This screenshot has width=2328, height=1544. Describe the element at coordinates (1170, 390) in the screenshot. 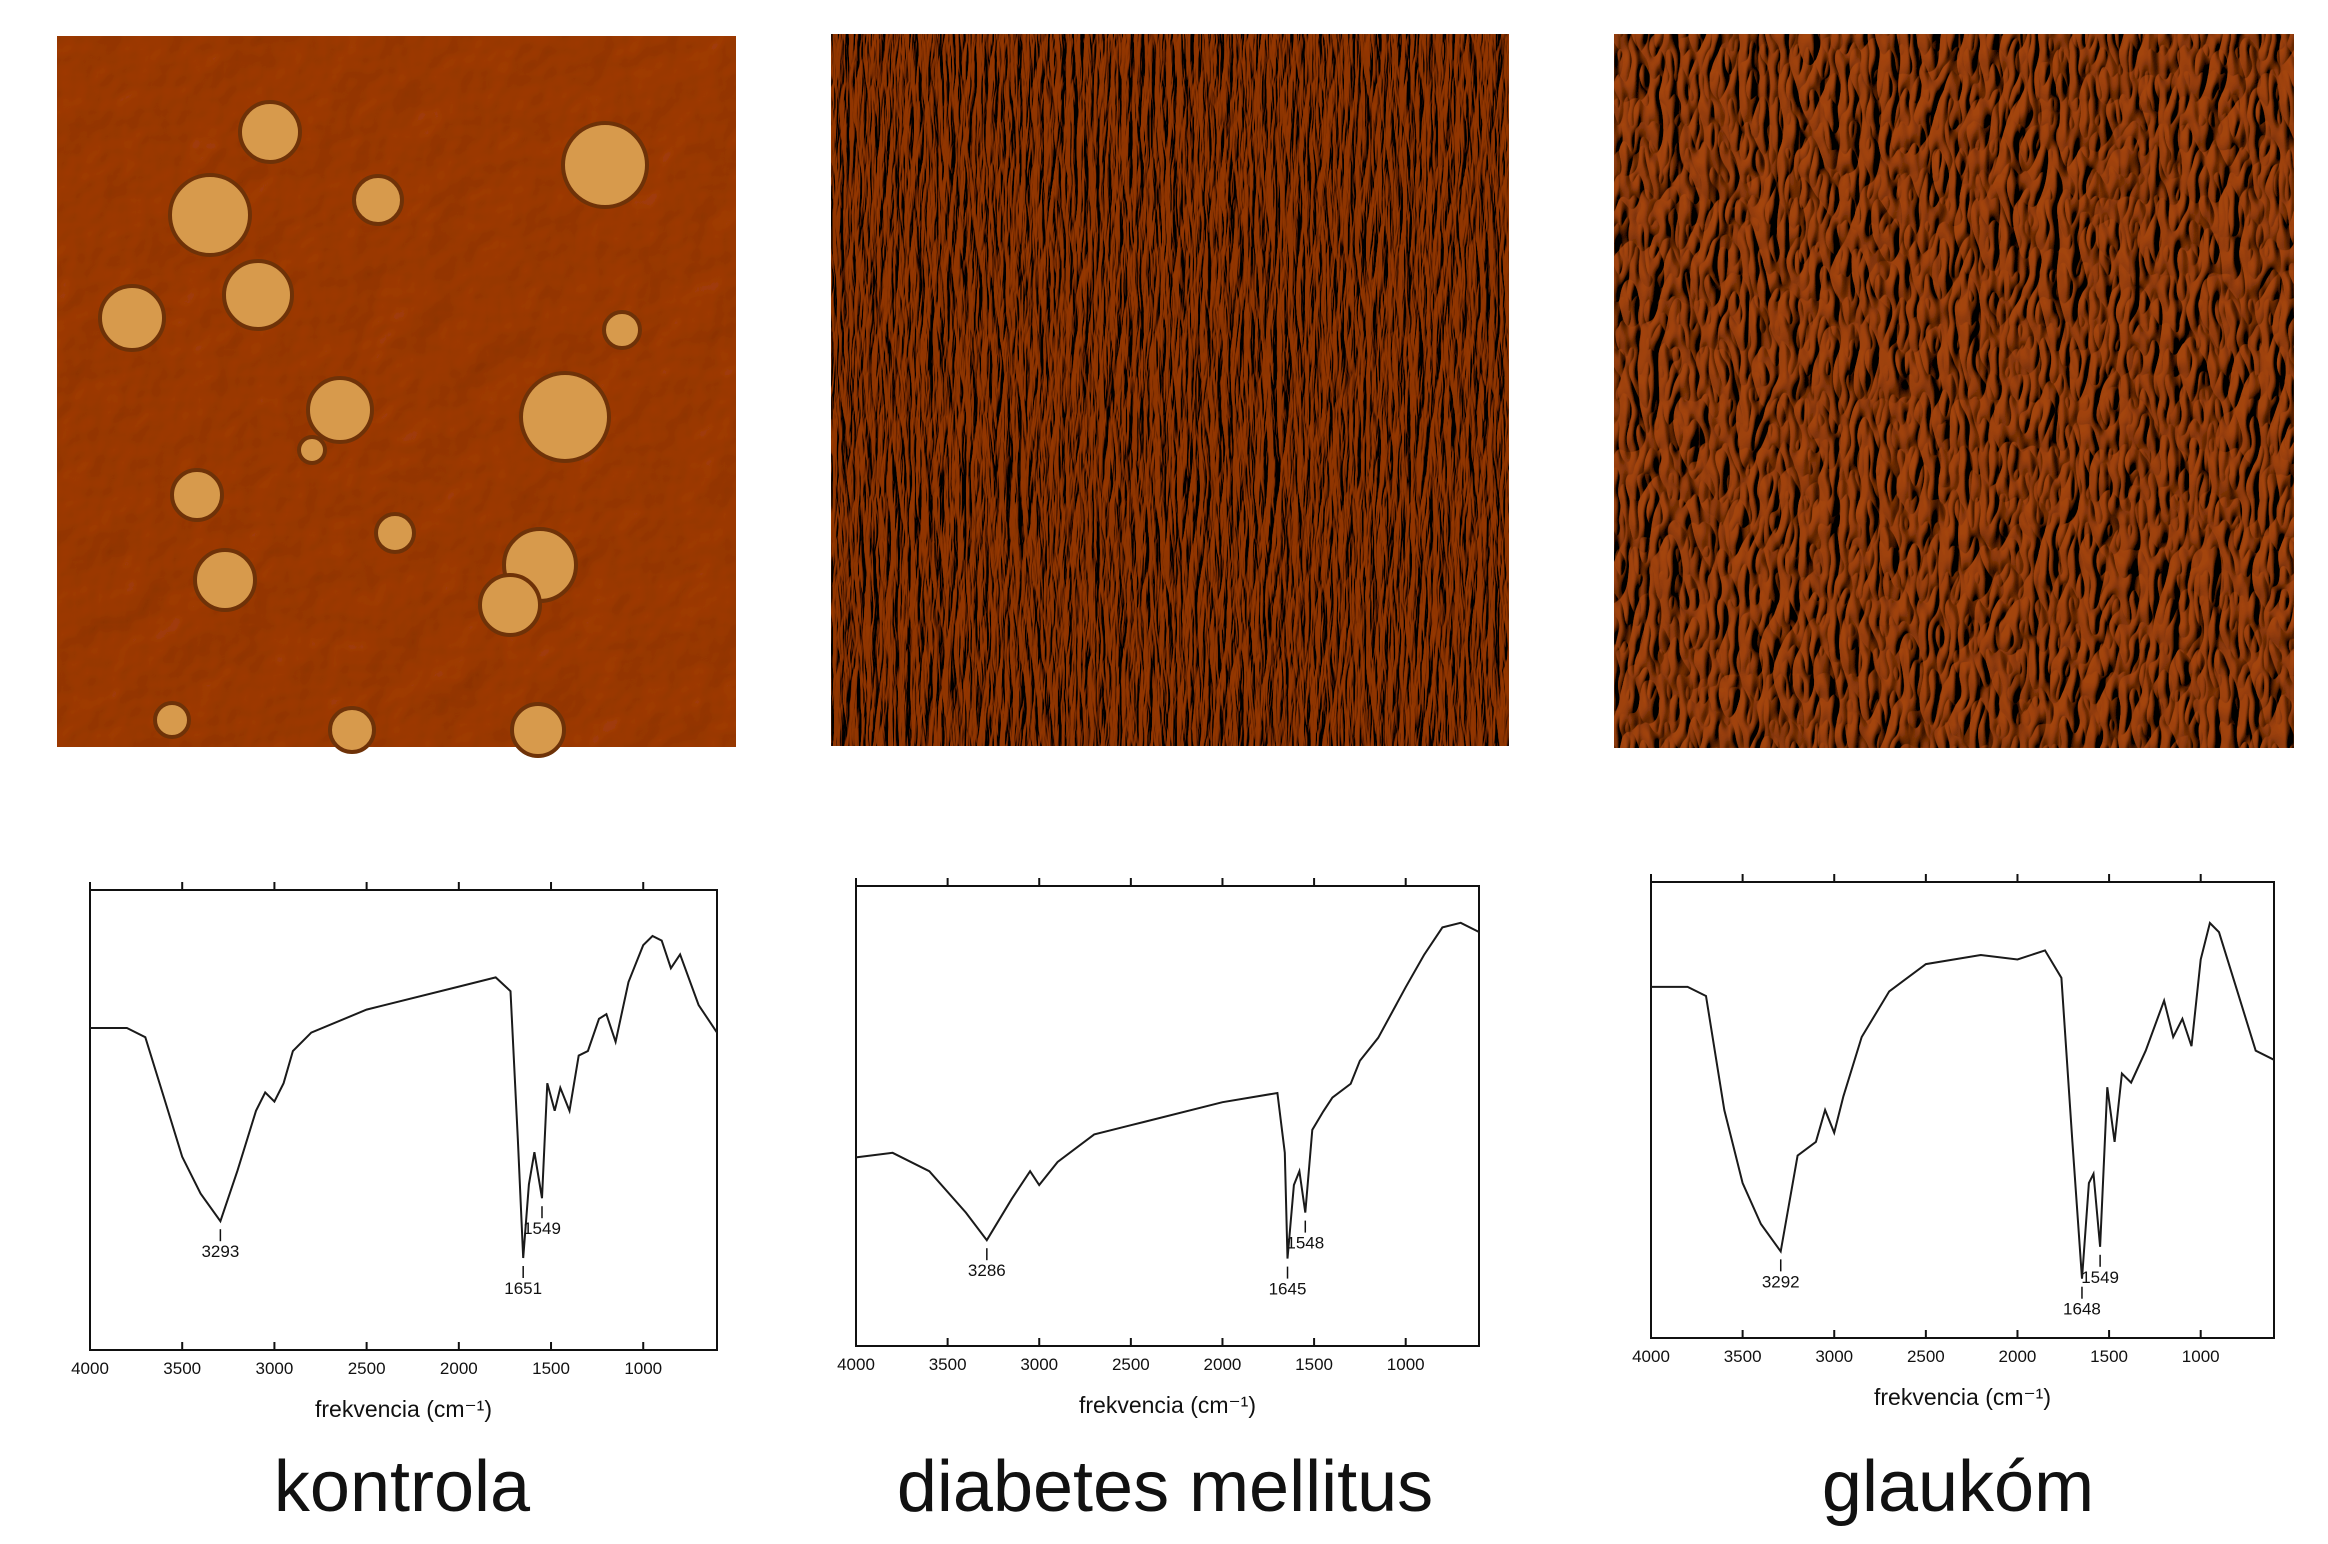

I see `afm-image-diabetes` at that location.